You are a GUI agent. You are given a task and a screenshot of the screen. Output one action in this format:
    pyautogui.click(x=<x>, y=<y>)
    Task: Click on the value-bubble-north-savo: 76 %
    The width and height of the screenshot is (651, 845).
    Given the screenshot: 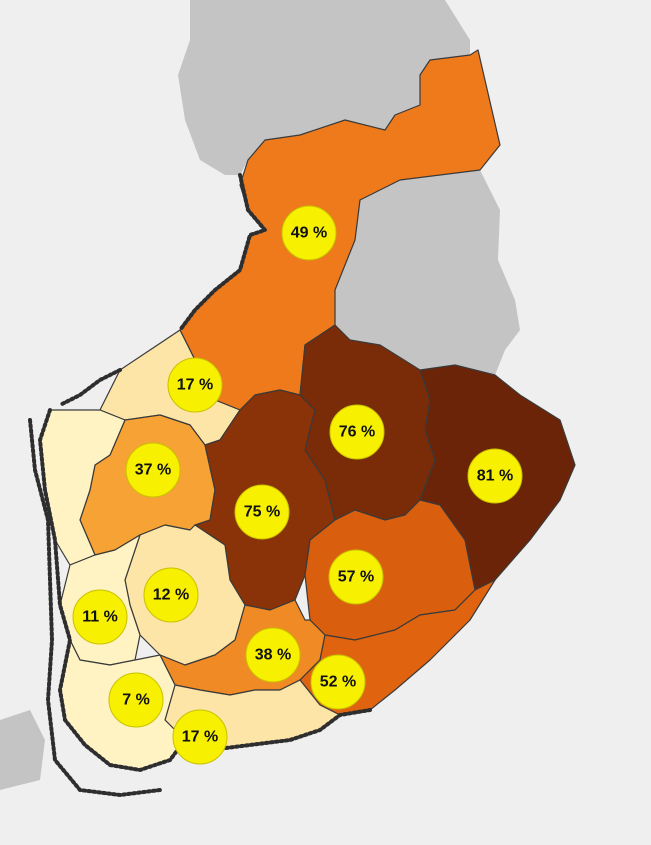 What is the action you would take?
    pyautogui.click(x=357, y=432)
    